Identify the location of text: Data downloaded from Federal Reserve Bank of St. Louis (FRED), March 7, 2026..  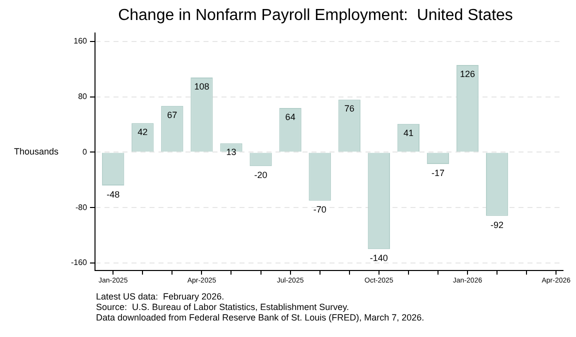
(260, 317).